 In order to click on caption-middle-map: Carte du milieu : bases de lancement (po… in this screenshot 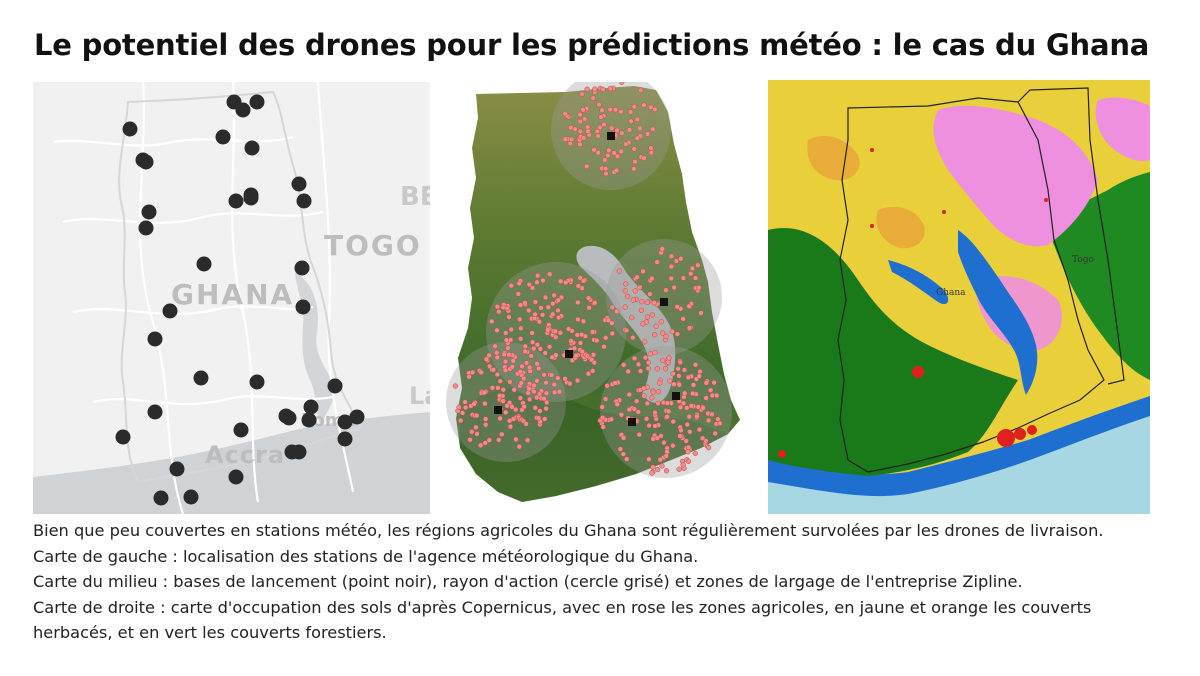, I will do `click(528, 581)`.